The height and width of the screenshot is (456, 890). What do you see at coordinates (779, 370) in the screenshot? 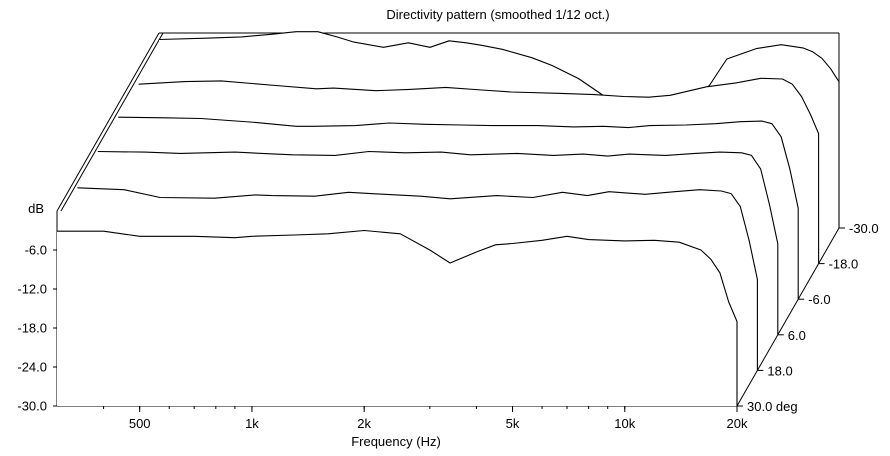
I see `angle-tick-label: 18.0` at bounding box center [779, 370].